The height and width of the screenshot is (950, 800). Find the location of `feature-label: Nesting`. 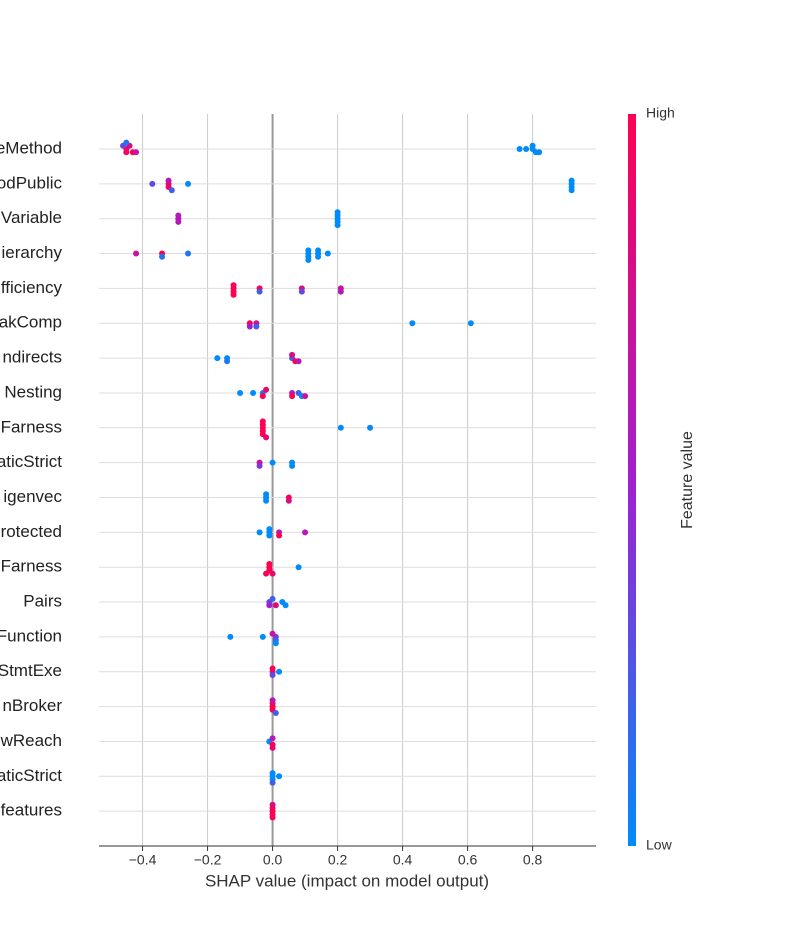

feature-label: Nesting is located at coordinates (33, 391).